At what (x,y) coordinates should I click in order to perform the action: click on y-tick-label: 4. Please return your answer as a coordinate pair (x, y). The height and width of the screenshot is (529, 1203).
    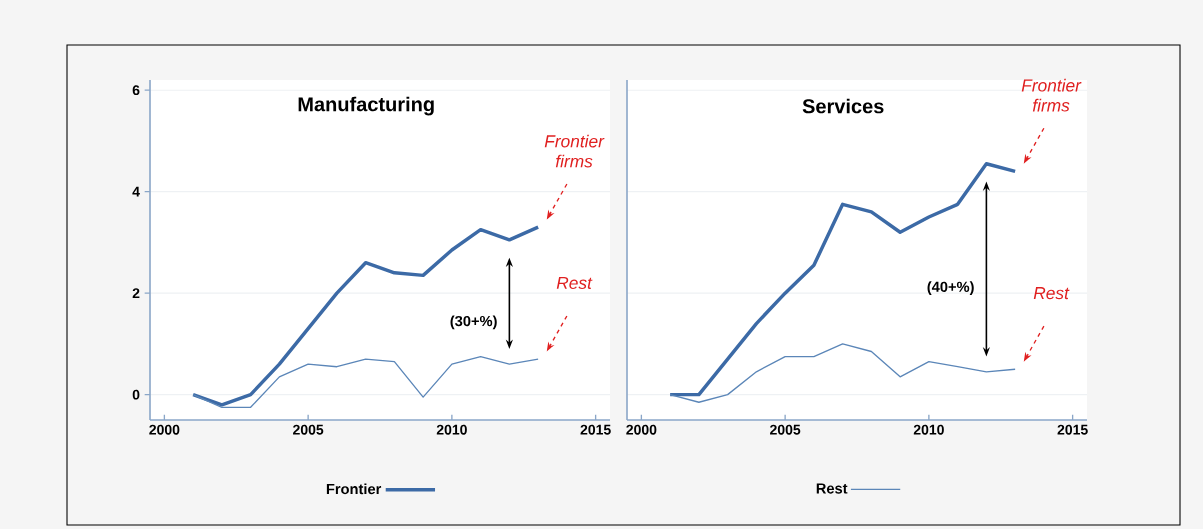
    Looking at the image, I should click on (136, 191).